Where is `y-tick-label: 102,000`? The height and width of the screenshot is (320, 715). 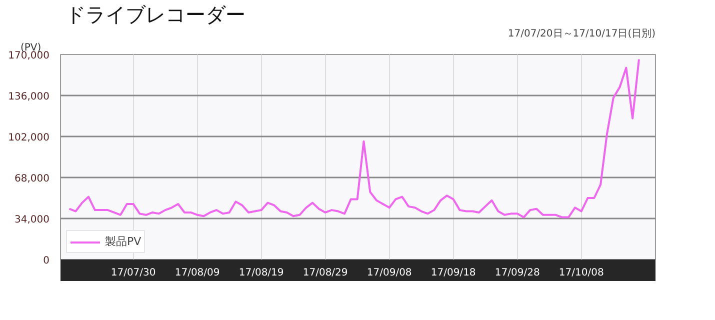
y-tick-label: 102,000 is located at coordinates (29, 138).